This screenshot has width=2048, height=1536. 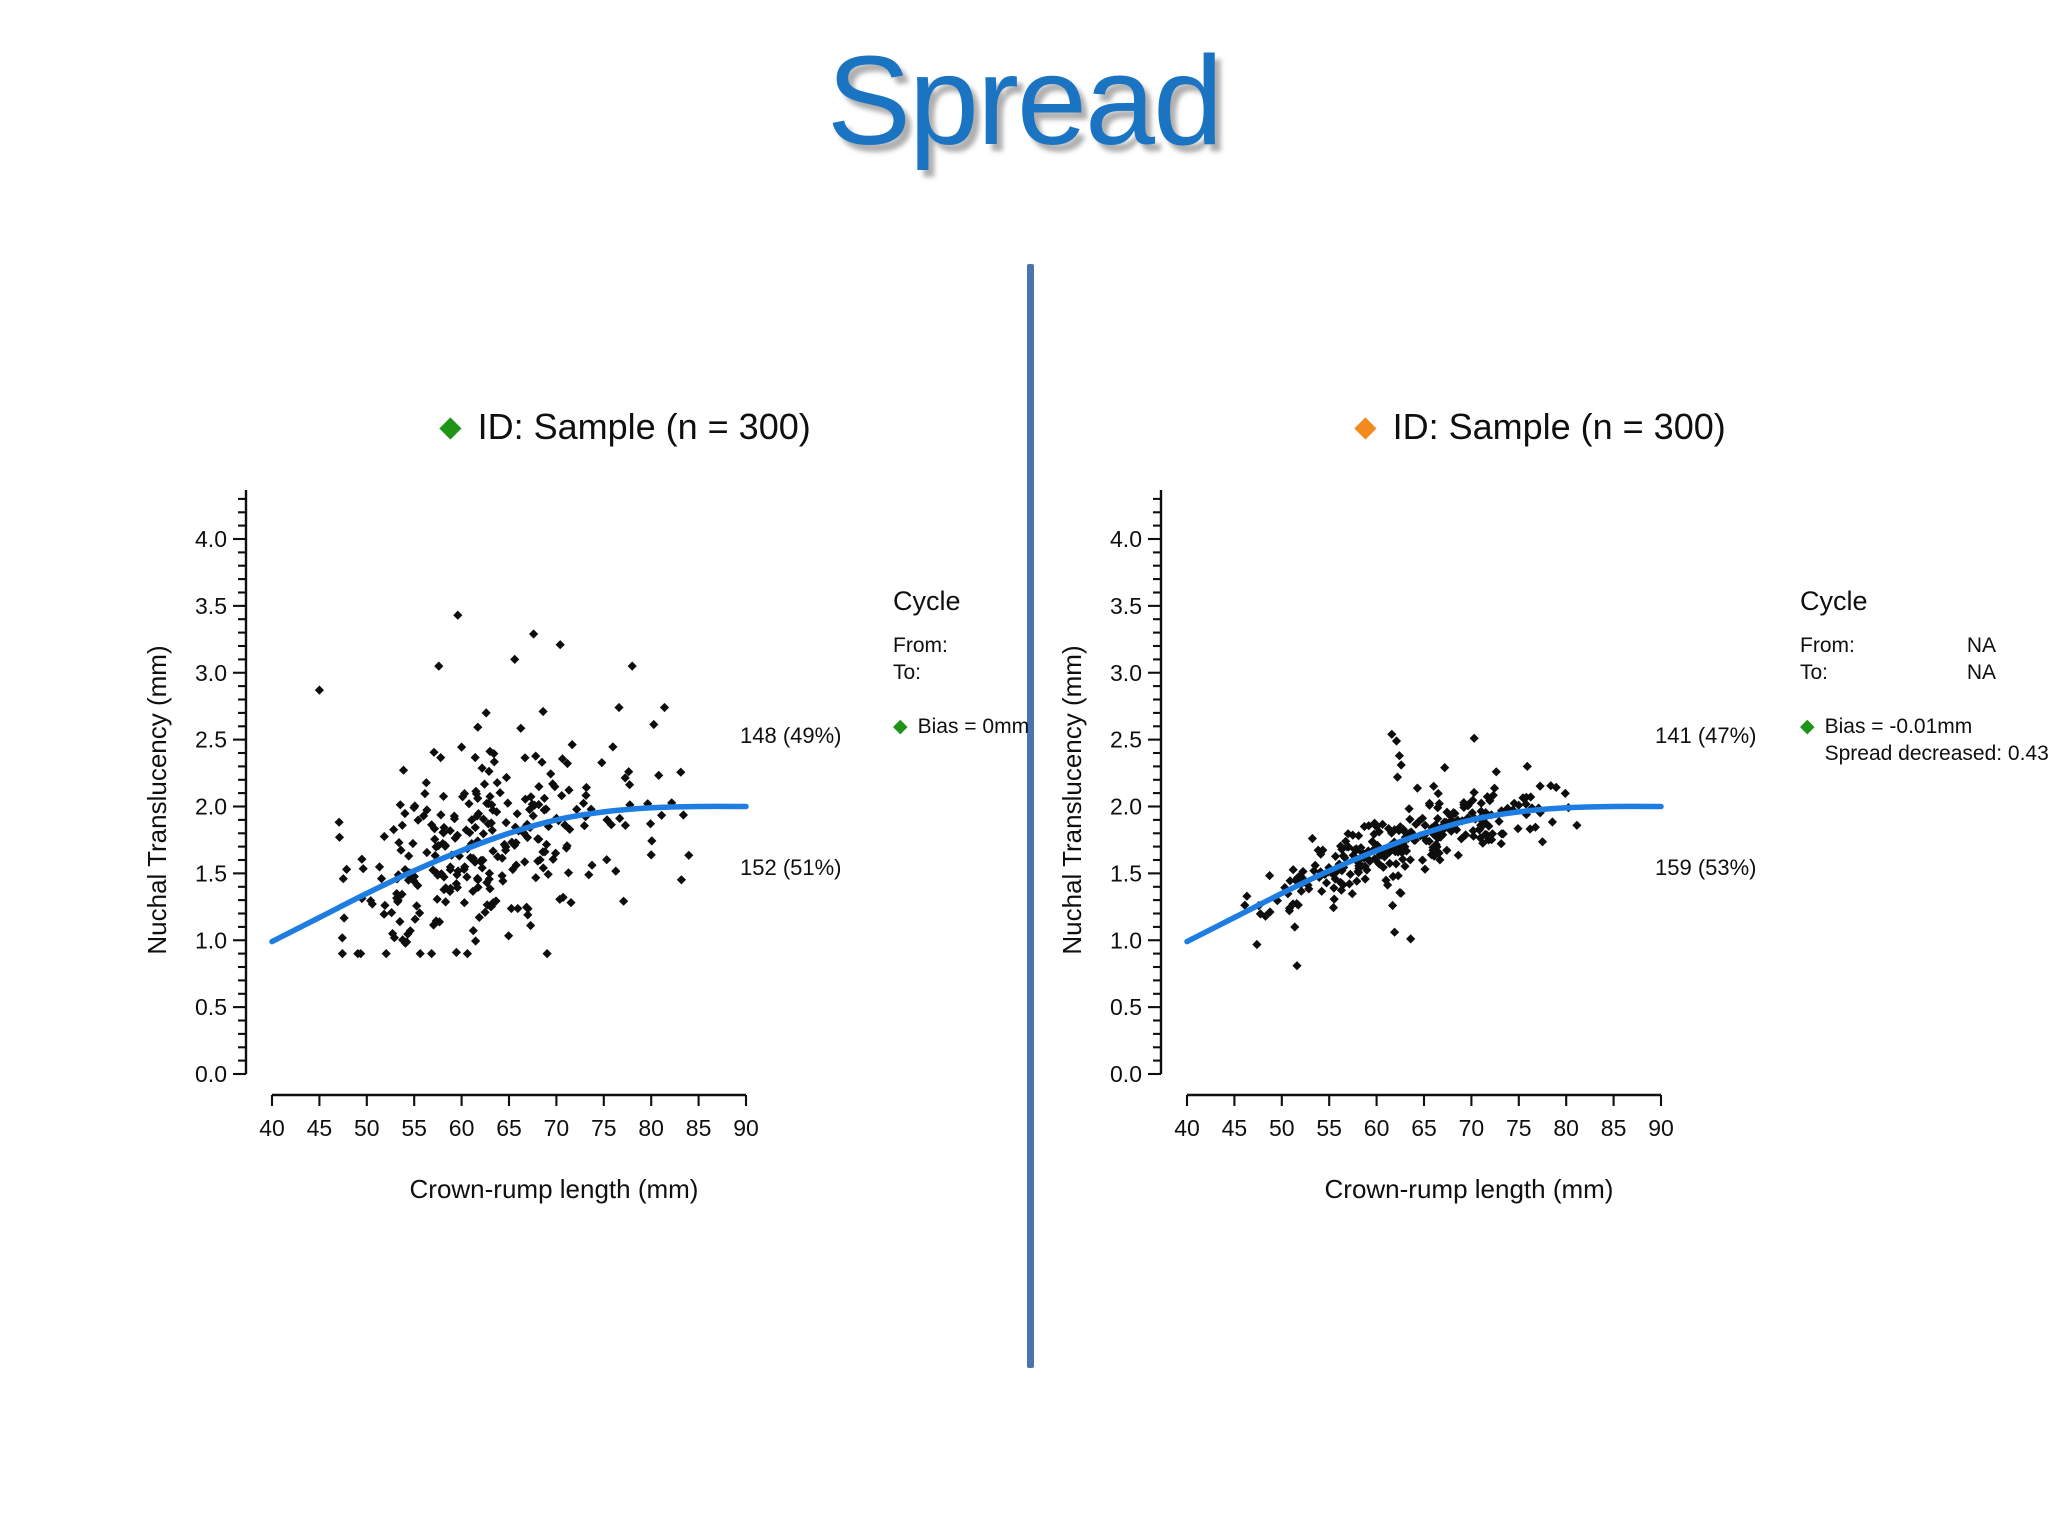 What do you see at coordinates (1706, 735) in the screenshot?
I see `count-above-curve: 141 (47%)` at bounding box center [1706, 735].